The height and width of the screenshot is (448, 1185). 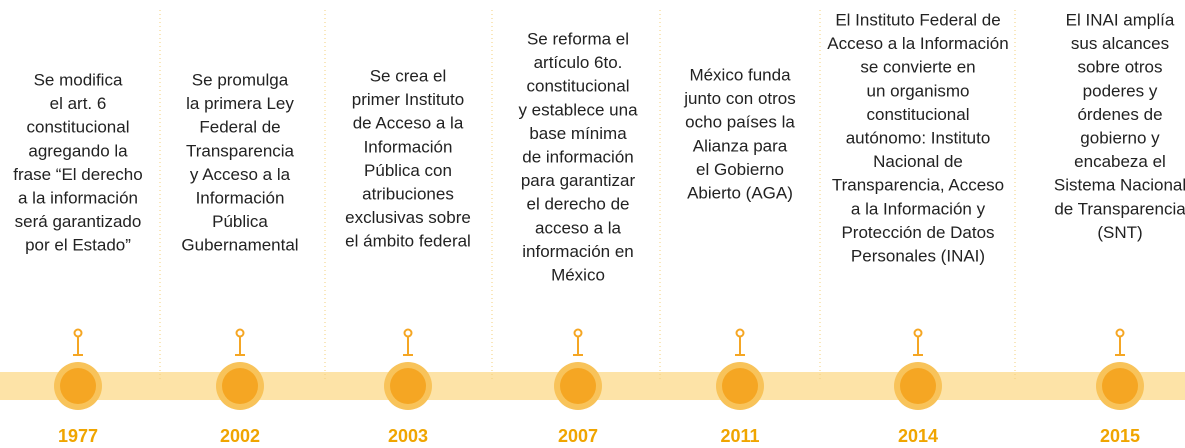 I want to click on event-text: el ámbito federal, so click(x=408, y=241).